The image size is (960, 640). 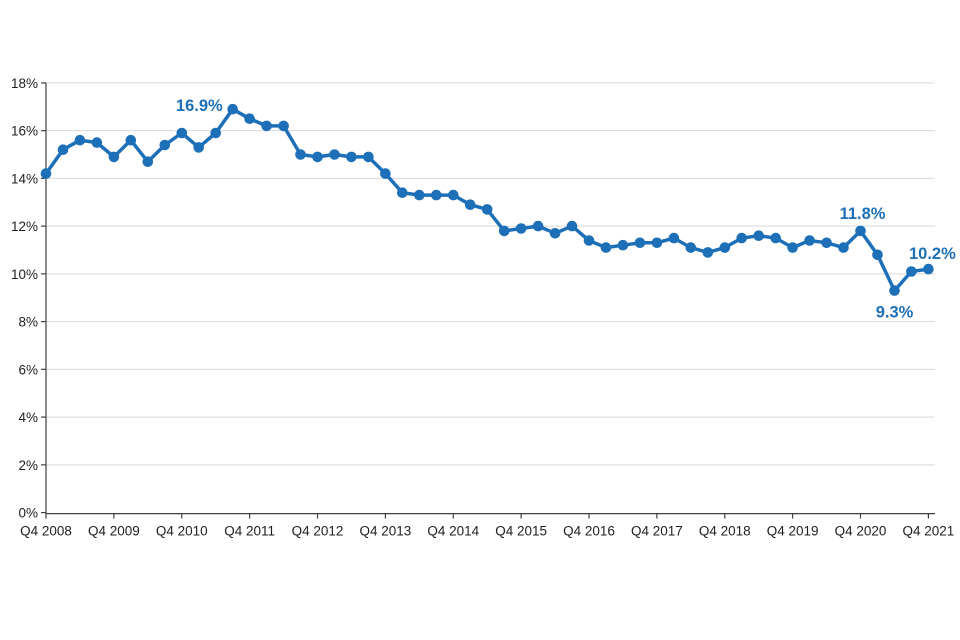 What do you see at coordinates (46, 531) in the screenshot?
I see `x-axis-tick-label: Q4 2008` at bounding box center [46, 531].